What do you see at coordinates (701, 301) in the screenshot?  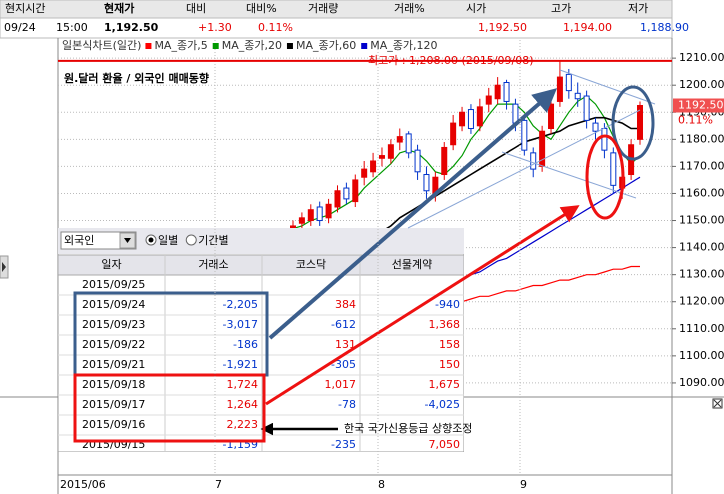 I see `y-tick-label: 1120.00` at bounding box center [701, 301].